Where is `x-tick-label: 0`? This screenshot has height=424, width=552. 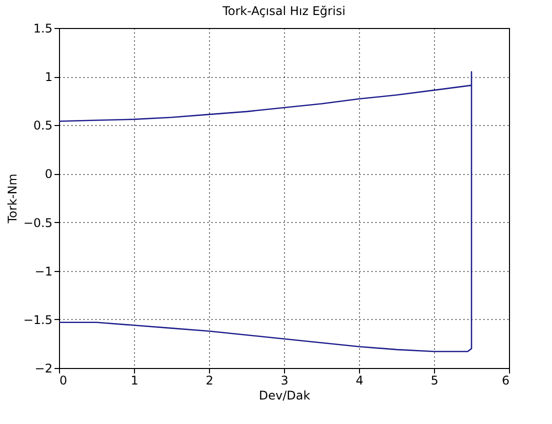
x-tick-label: 0 is located at coordinates (64, 381).